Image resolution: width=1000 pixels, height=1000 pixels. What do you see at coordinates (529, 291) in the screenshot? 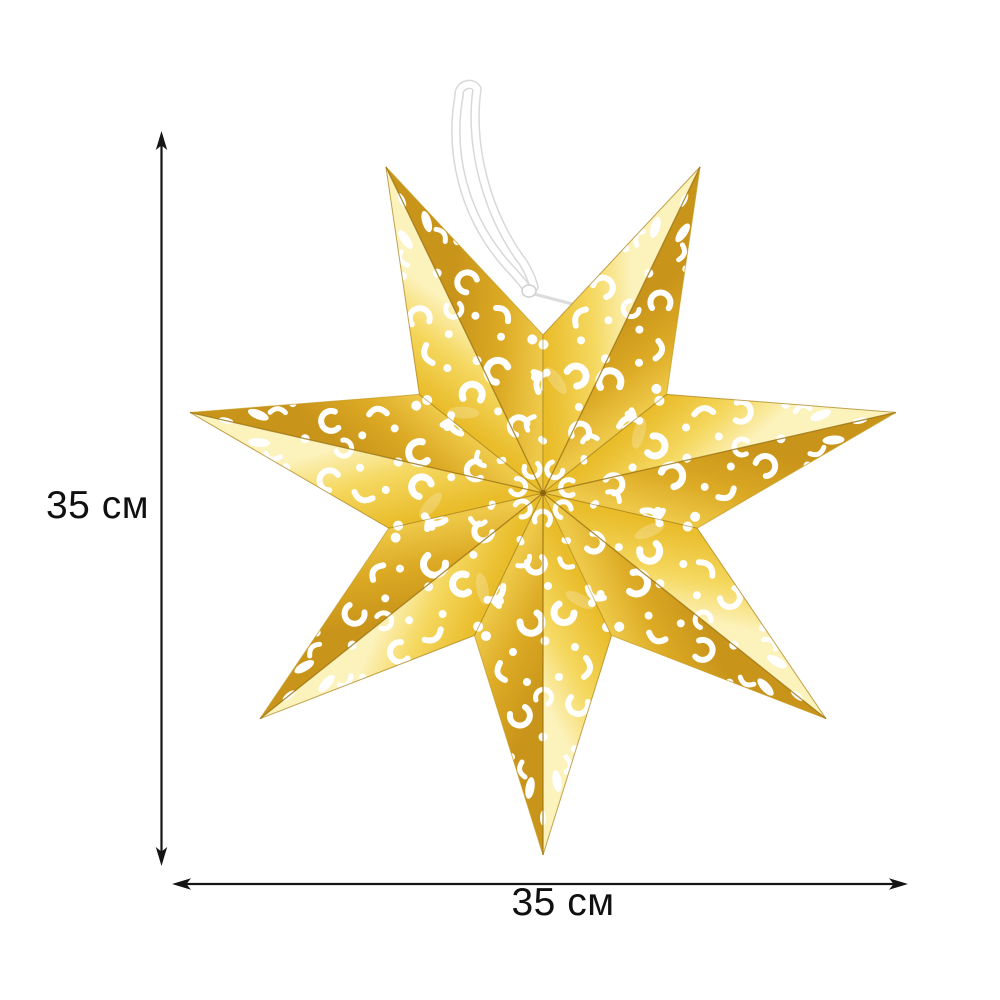
I see `ribbon-knot` at bounding box center [529, 291].